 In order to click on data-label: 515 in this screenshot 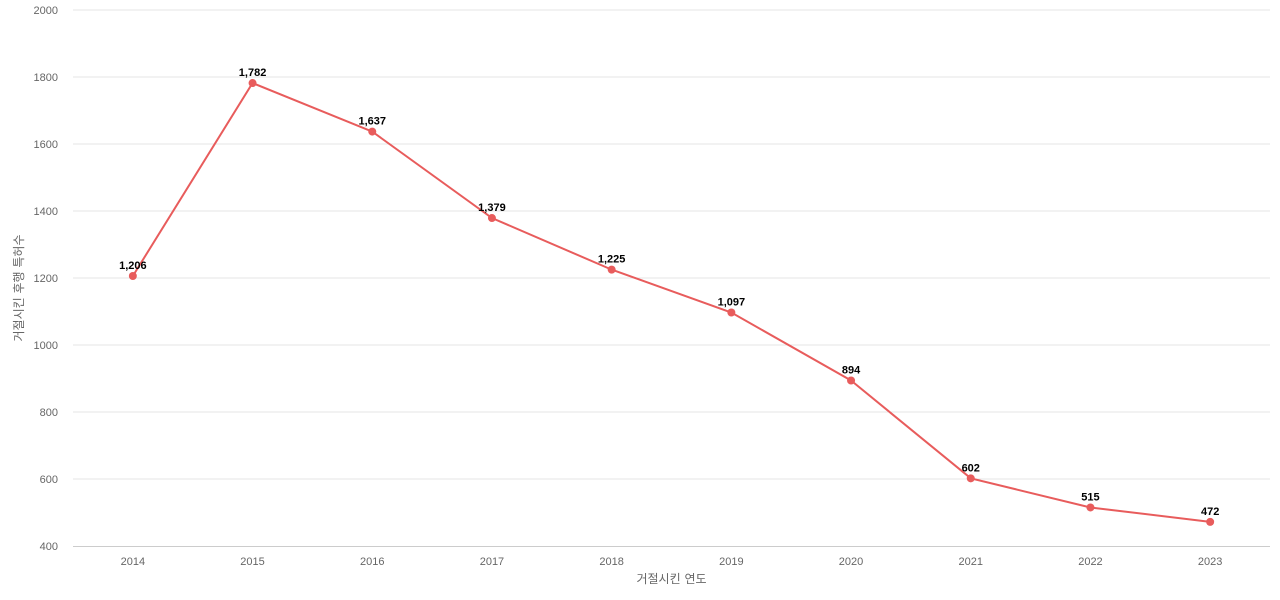, I will do `click(1090, 497)`.